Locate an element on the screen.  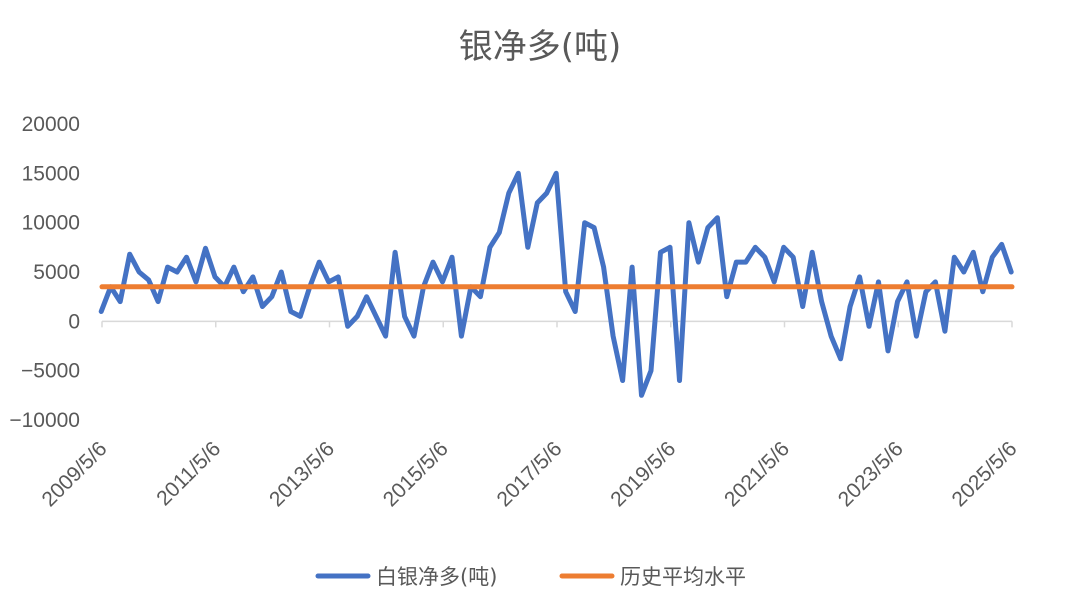
x-tick-label: 2023/5/6 is located at coordinates (871, 474).